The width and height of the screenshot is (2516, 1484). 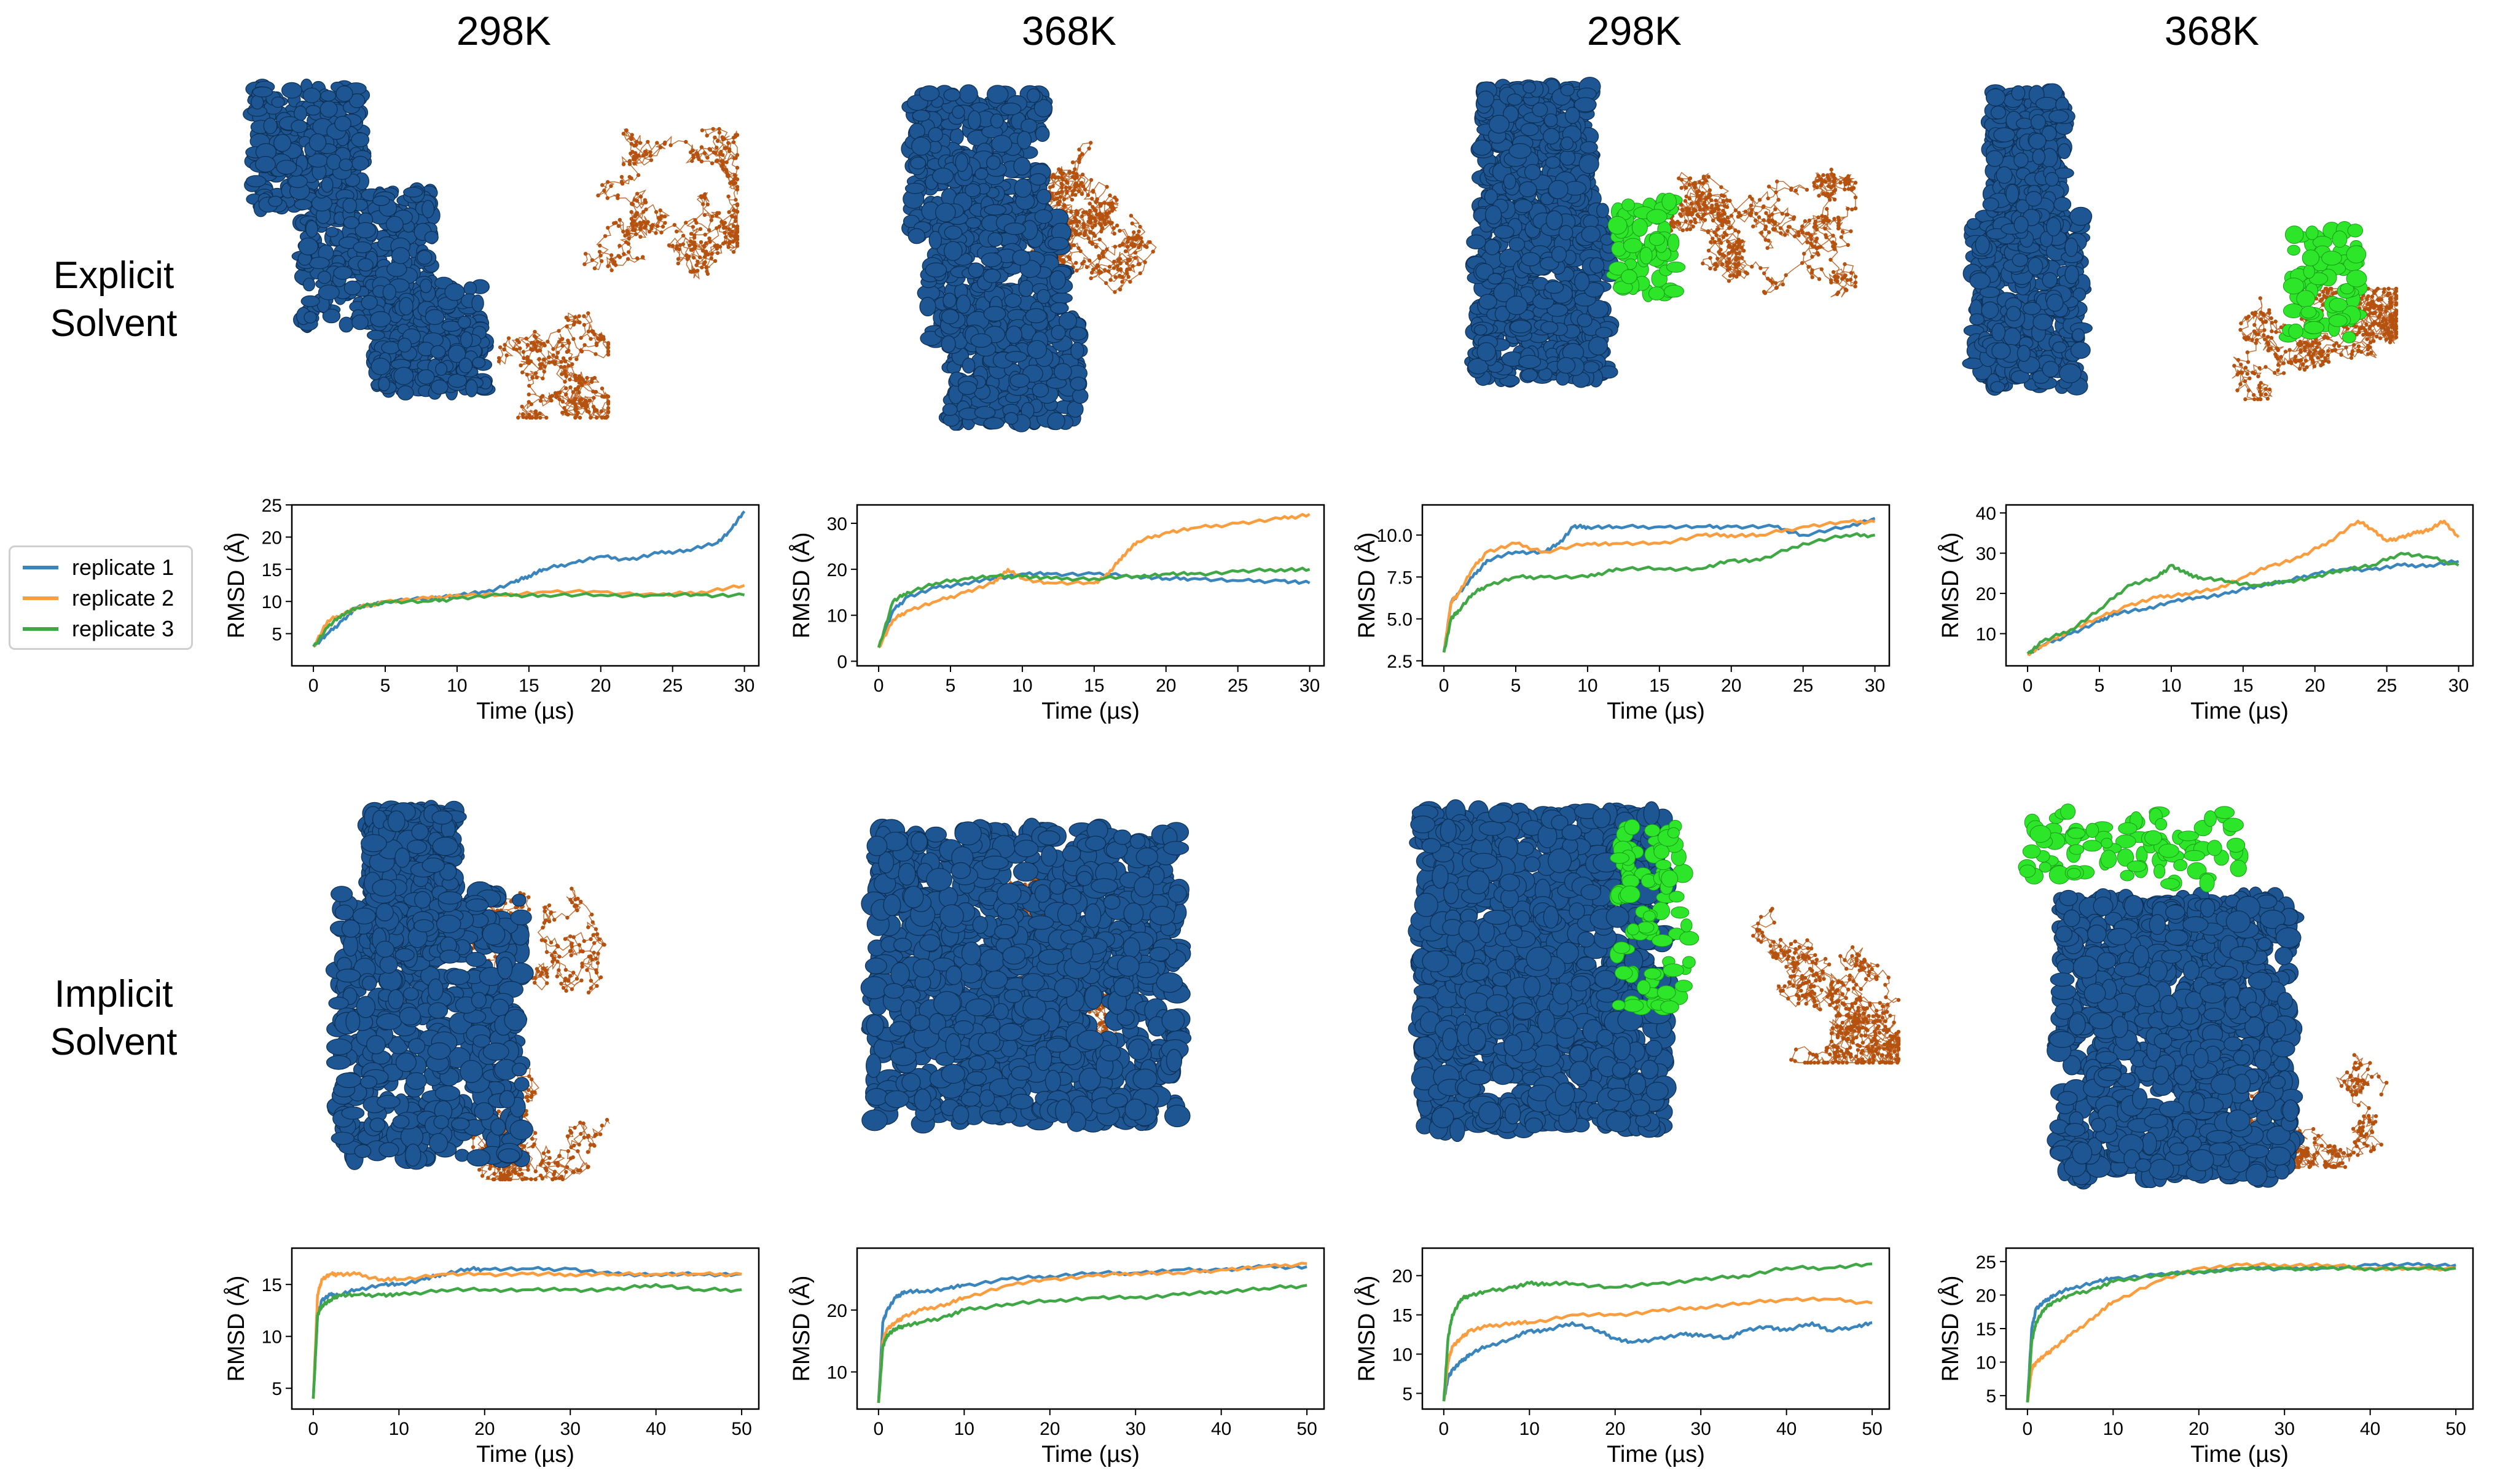 I want to click on molecule-implicit-368k, so click(x=1026, y=976).